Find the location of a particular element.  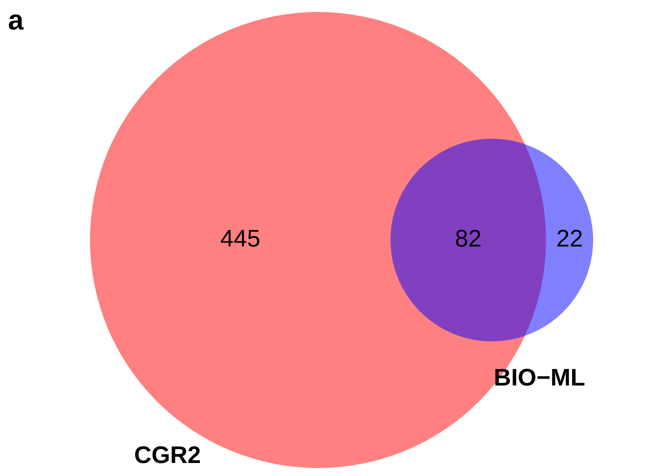

text: CGR2 is located at coordinates (167, 456).